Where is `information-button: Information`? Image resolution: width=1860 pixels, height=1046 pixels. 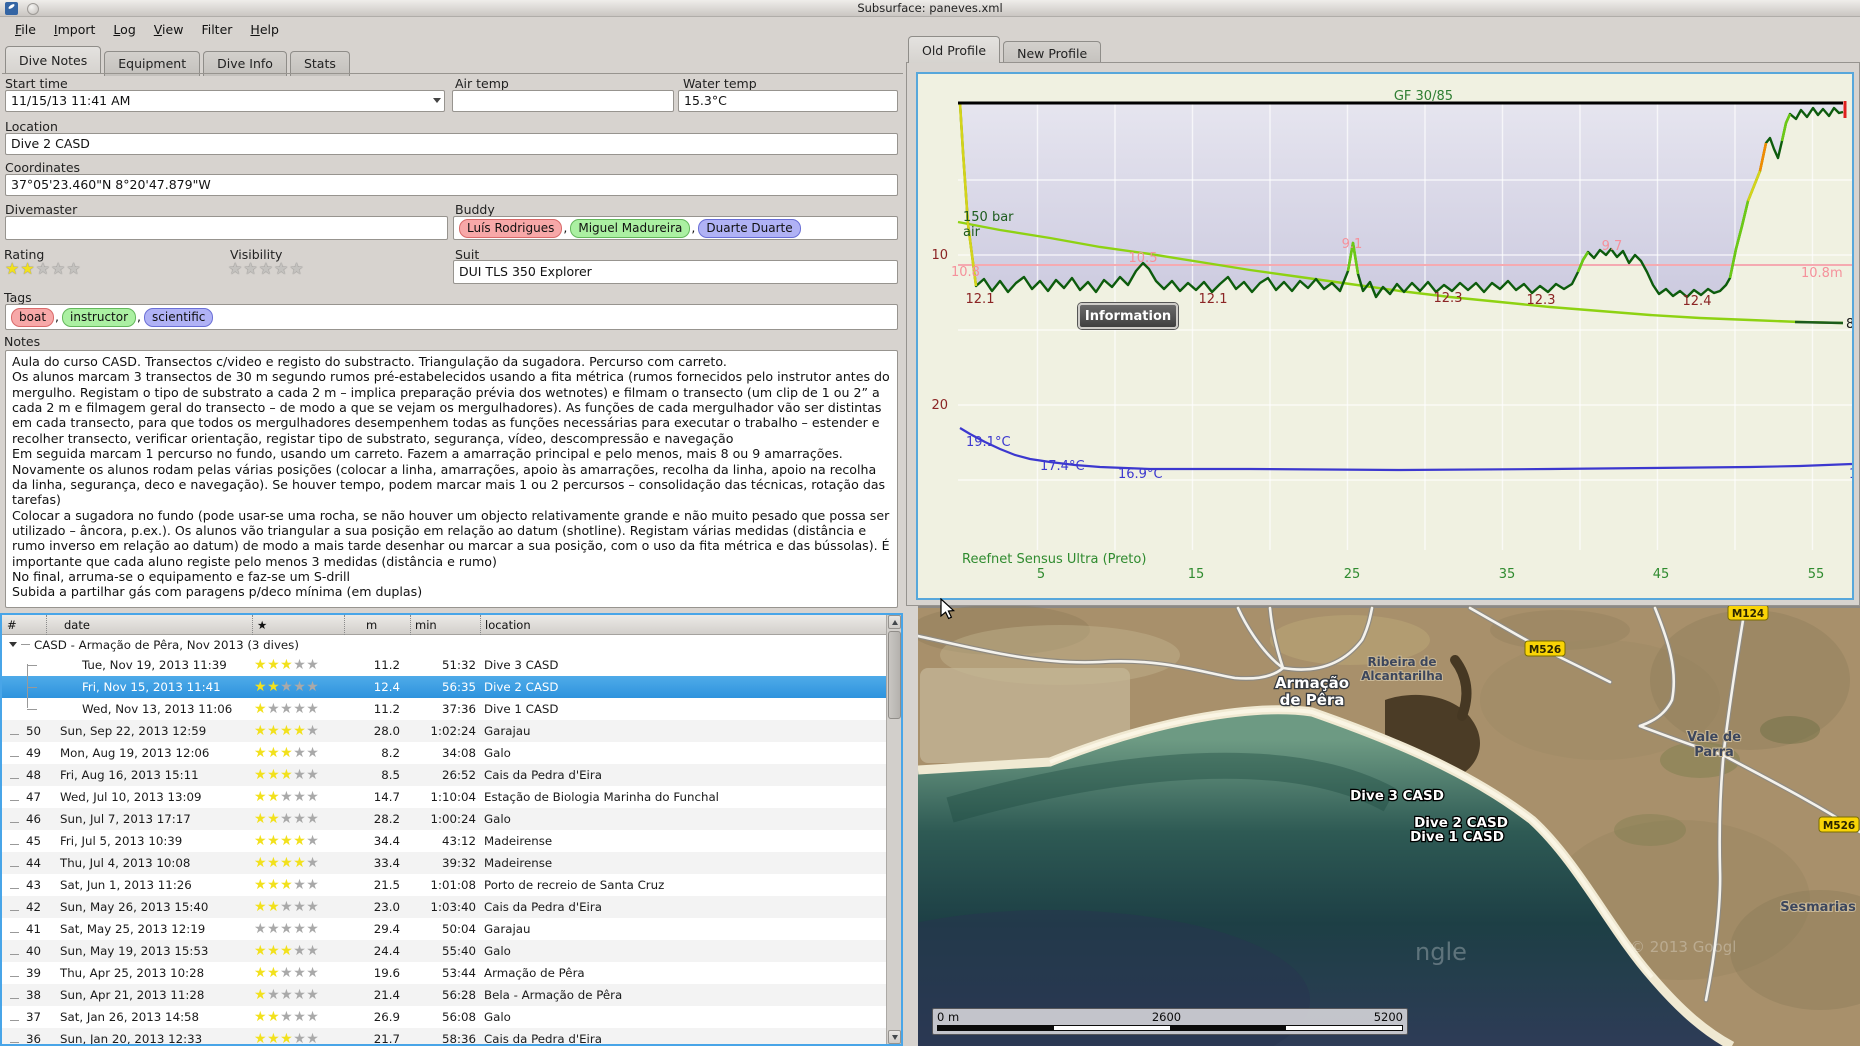 information-button: Information is located at coordinates (1128, 316).